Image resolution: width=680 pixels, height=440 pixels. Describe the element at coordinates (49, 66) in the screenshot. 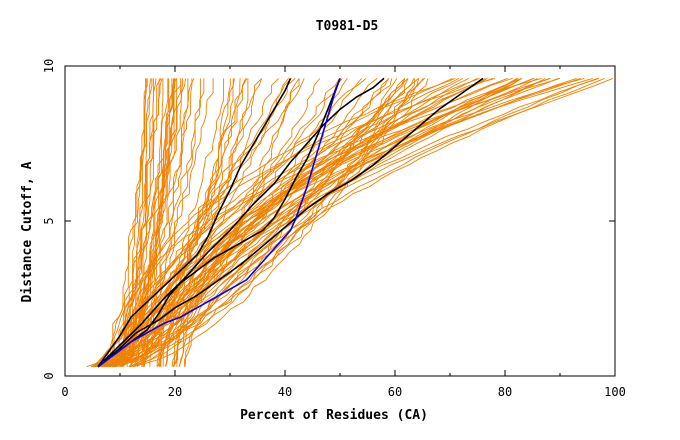

I see `y-tick-label: 10` at that location.